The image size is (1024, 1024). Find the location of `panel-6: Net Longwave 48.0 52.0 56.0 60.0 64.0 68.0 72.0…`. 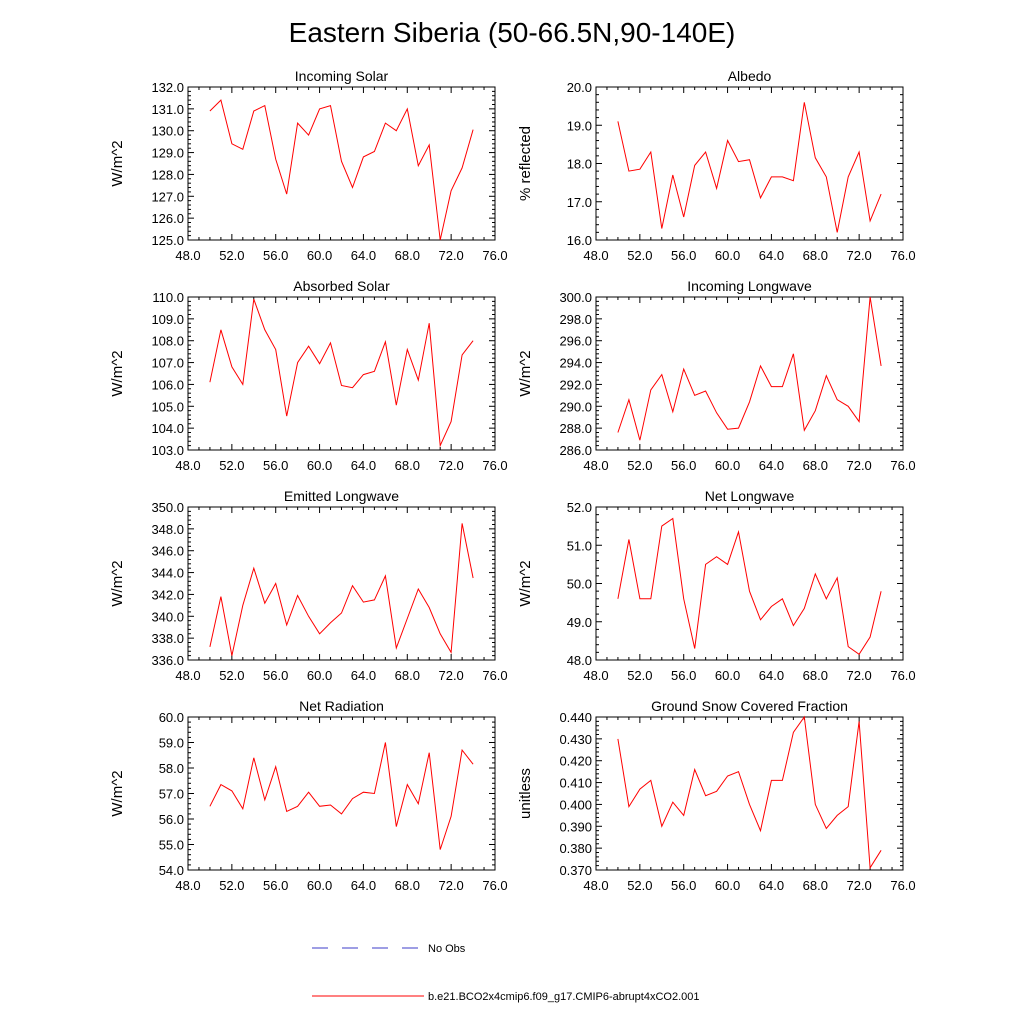

panel-6: Net Longwave 48.0 52.0 56.0 60.0 64.0 68.0 72.0… is located at coordinates (716, 585).